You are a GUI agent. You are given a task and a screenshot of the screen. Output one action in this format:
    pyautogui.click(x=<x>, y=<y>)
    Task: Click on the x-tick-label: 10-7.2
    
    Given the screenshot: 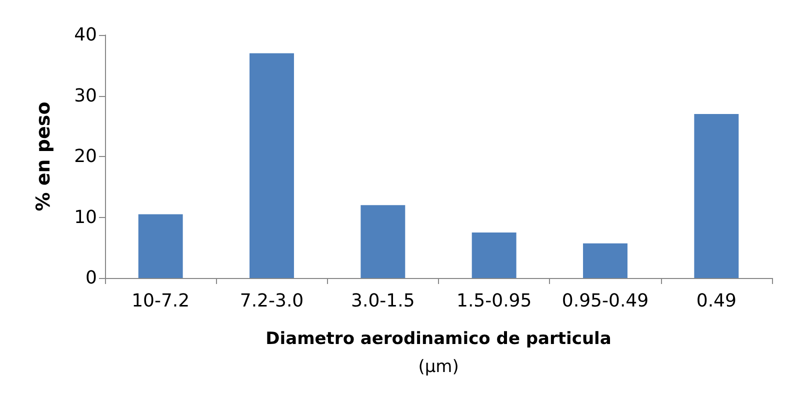 What is the action you would take?
    pyautogui.click(x=161, y=301)
    